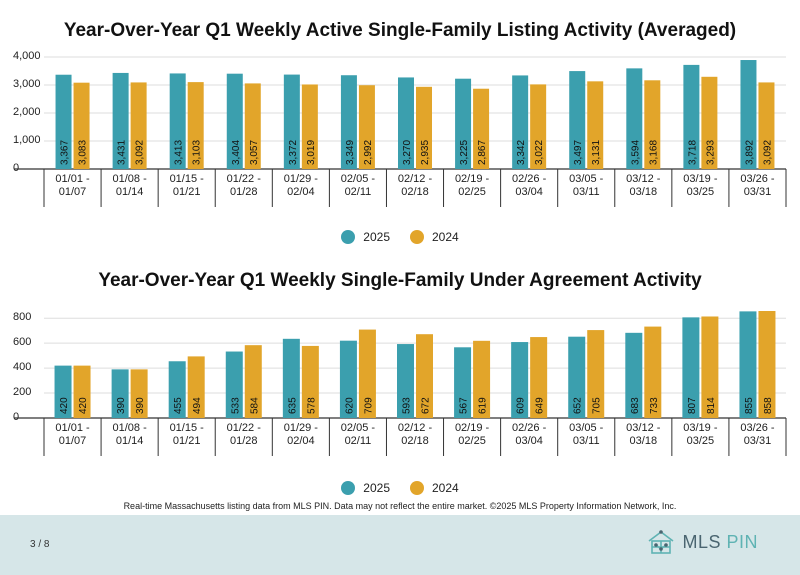 This screenshot has height=575, width=800. I want to click on bar-value-label: 807, so click(692, 405).